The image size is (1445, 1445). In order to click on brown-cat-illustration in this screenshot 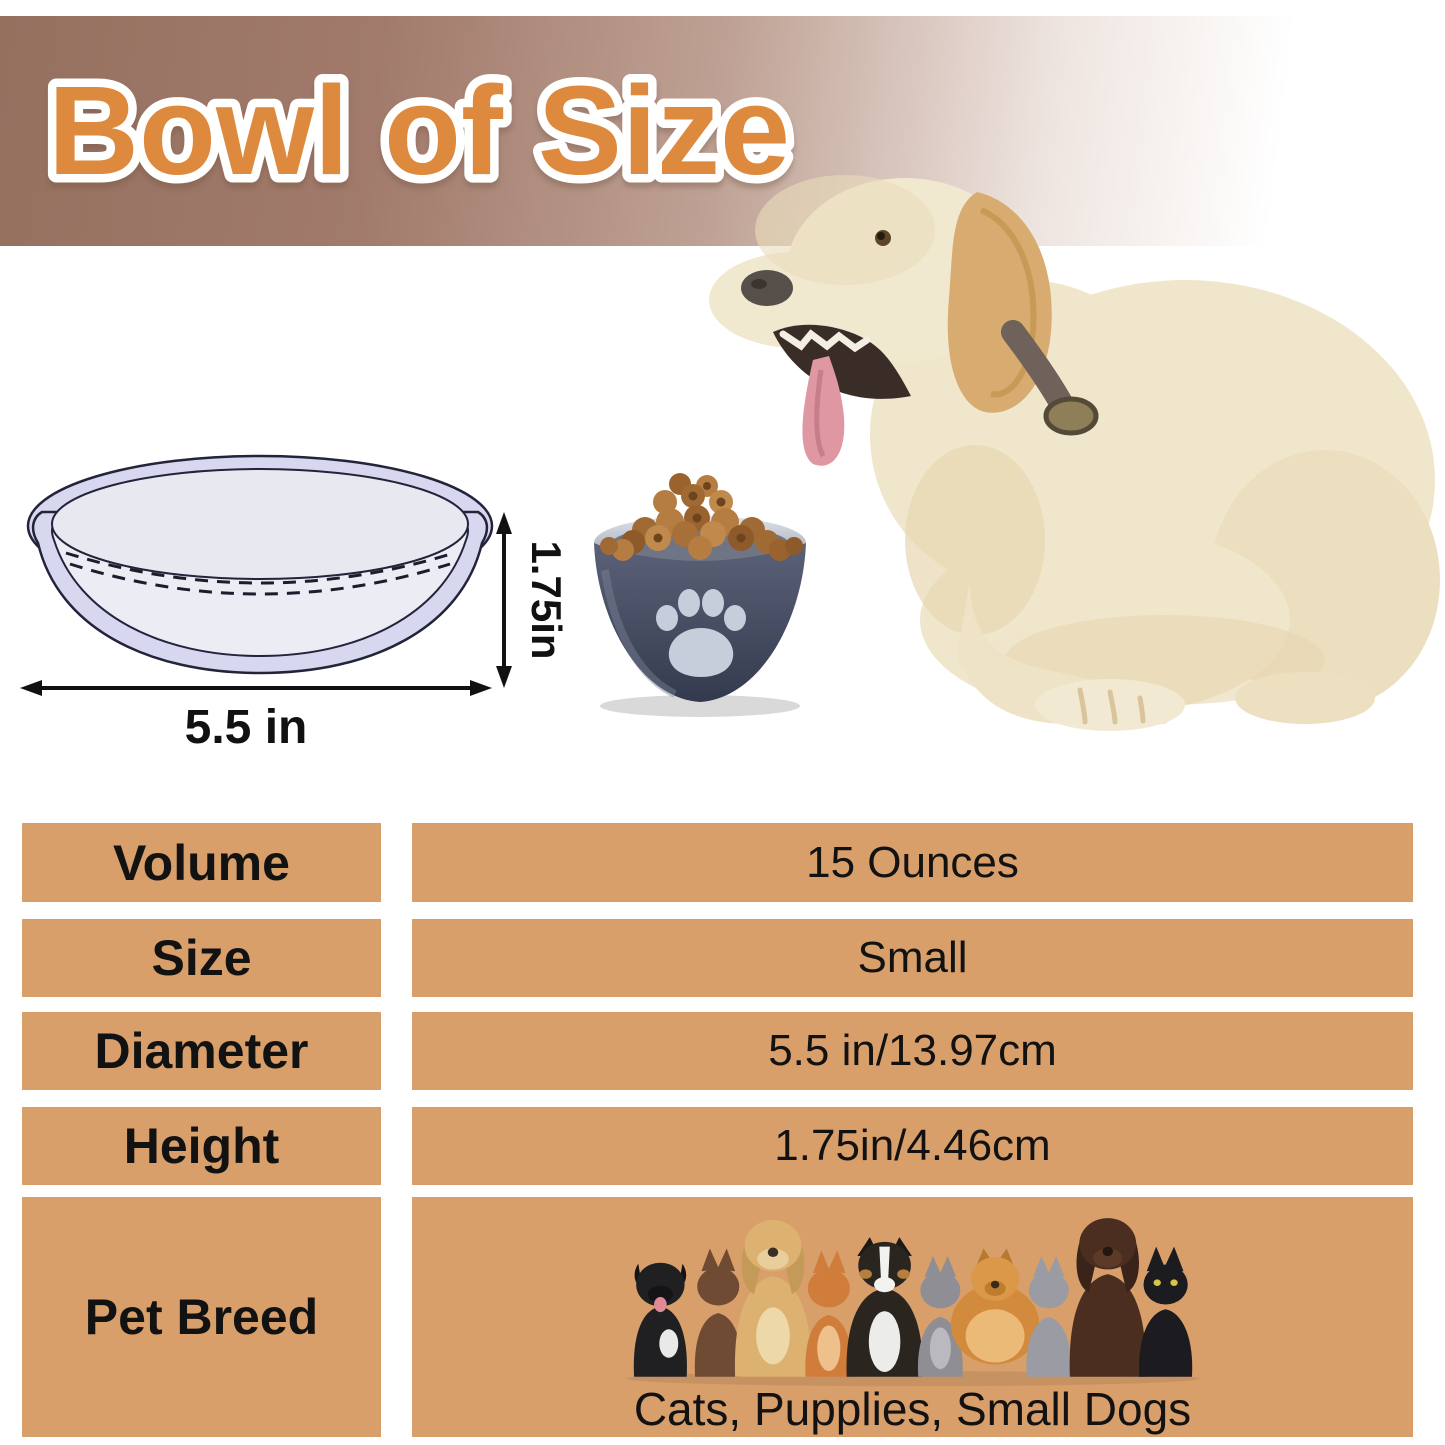, I will do `click(718, 1312)`.